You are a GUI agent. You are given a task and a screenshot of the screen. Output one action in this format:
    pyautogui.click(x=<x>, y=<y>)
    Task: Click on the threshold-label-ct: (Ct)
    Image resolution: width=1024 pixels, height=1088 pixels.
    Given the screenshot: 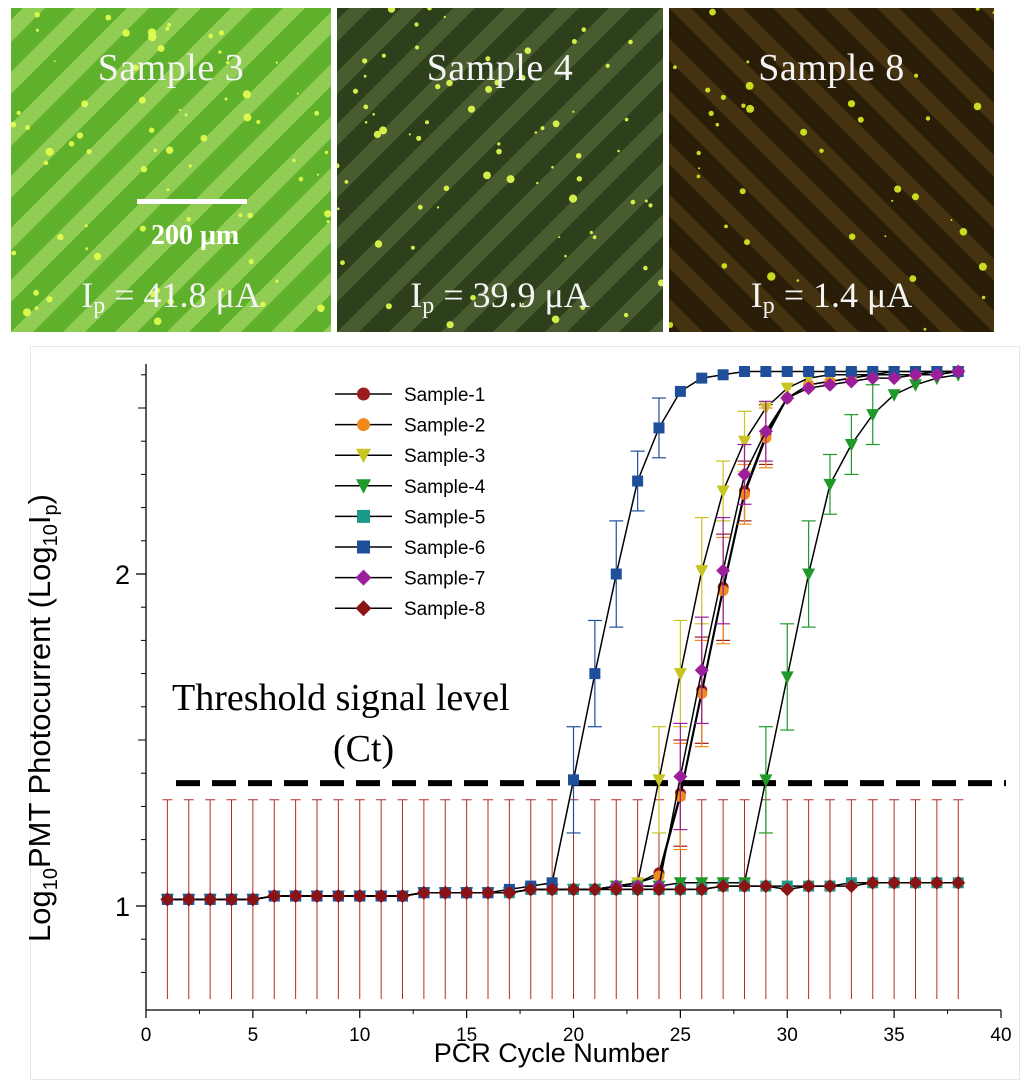 What is the action you would take?
    pyautogui.click(x=364, y=749)
    